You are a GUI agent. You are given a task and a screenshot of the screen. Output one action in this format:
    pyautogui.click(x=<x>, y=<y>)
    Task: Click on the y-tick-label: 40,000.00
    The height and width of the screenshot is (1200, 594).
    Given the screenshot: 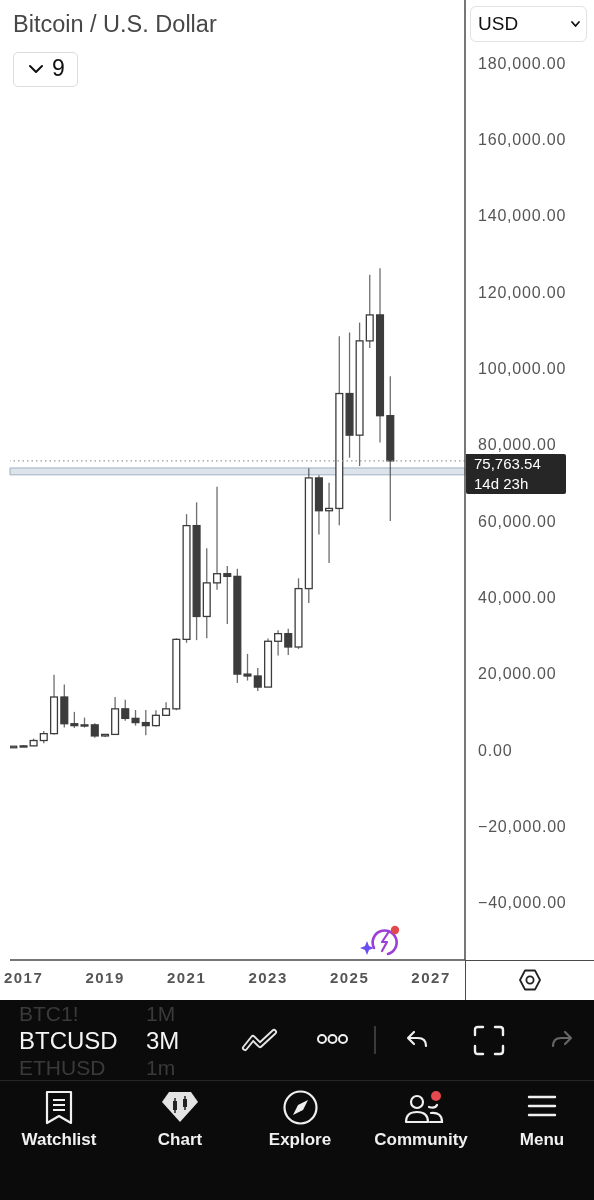 What is the action you would take?
    pyautogui.click(x=517, y=598)
    